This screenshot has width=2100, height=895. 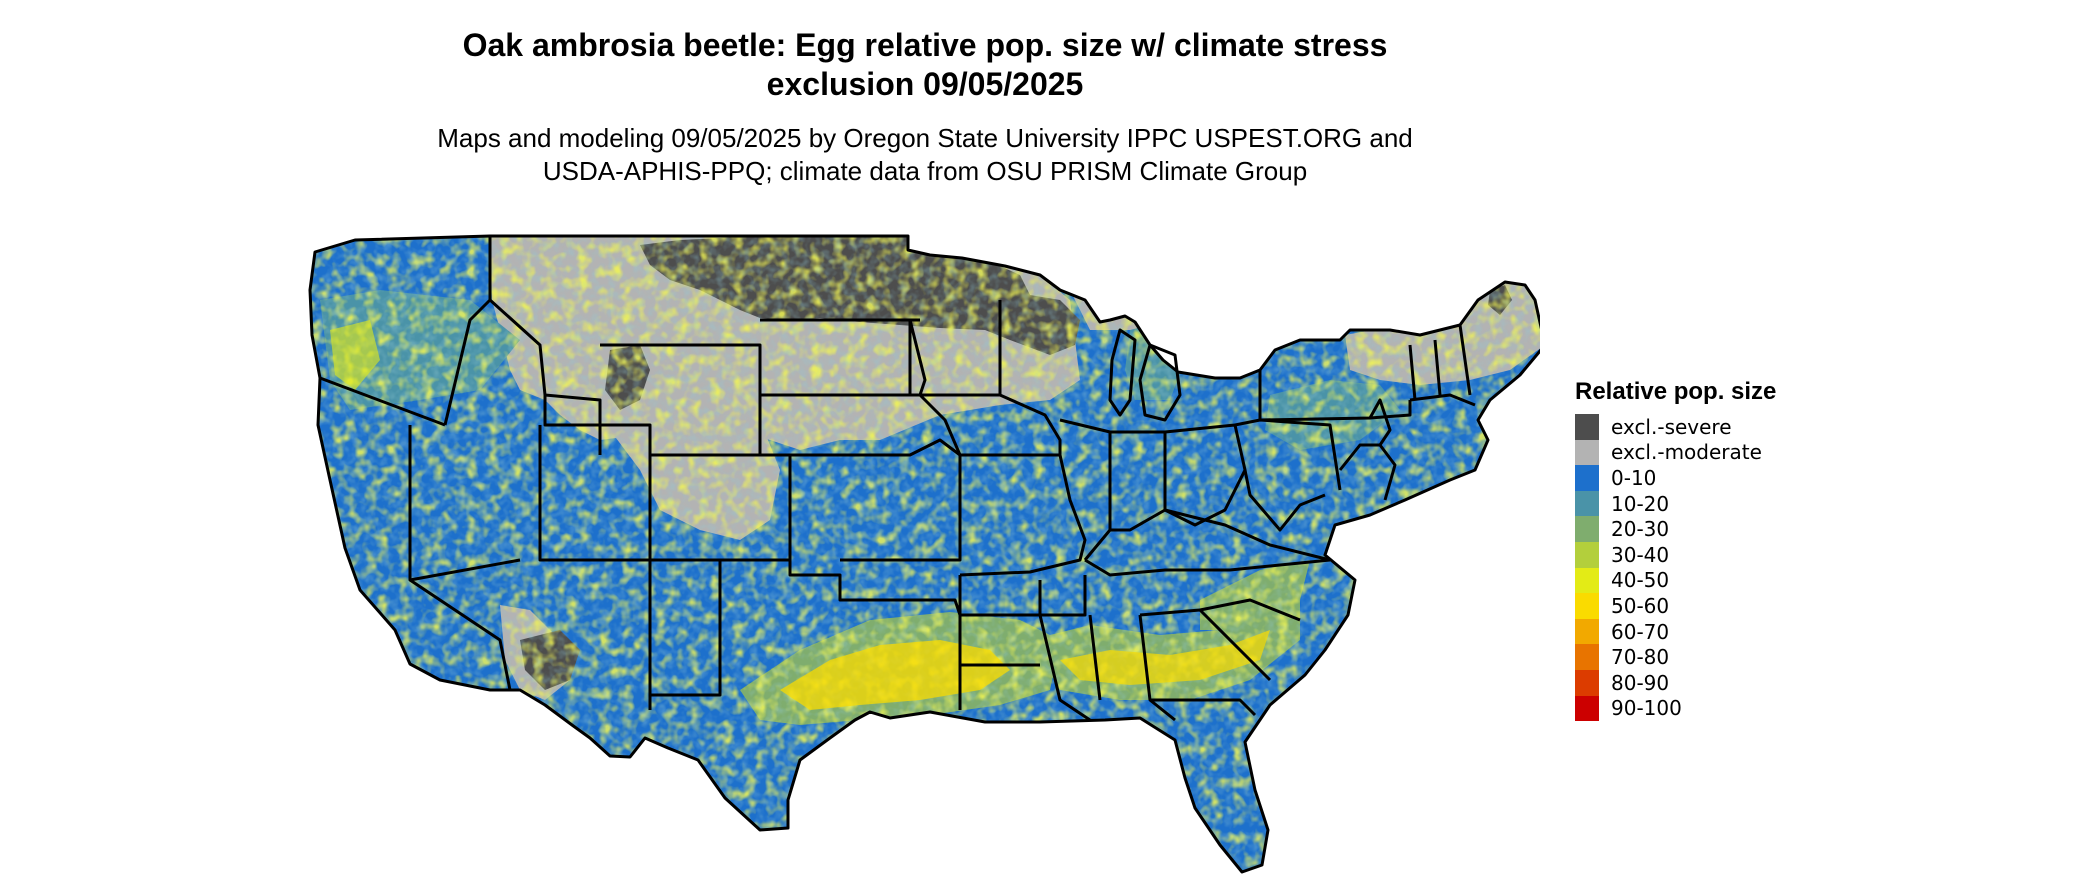 What do you see at coordinates (895, 675) in the screenshot?
I see `high-population-texas-core` at bounding box center [895, 675].